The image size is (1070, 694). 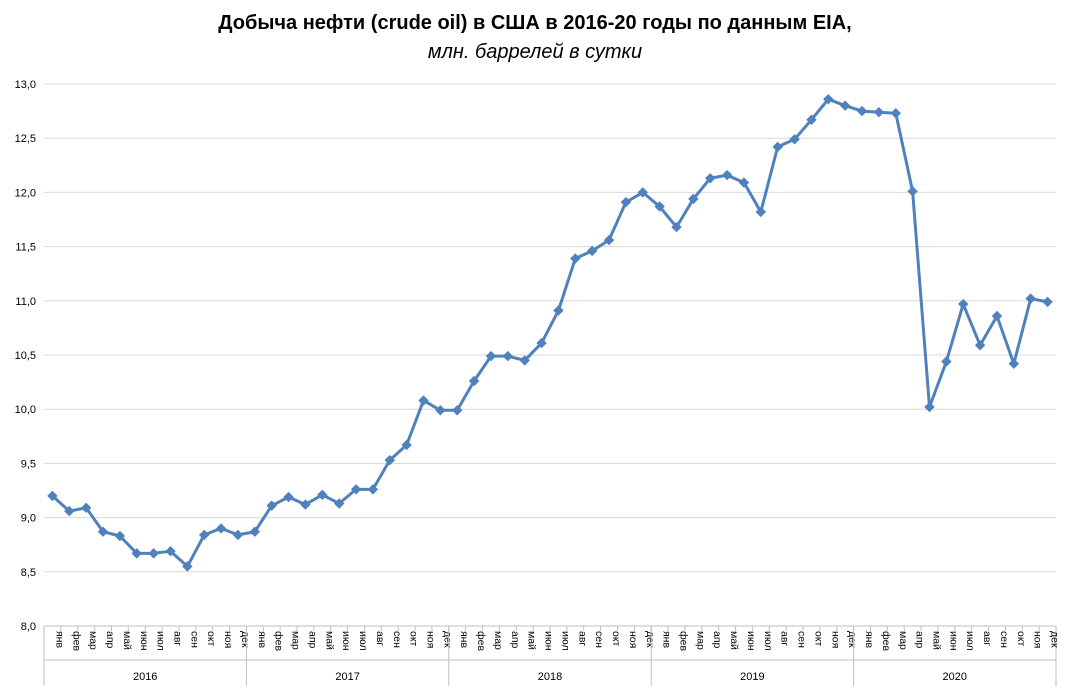 I want to click on y-tick-label: 9,0, so click(x=28, y=519).